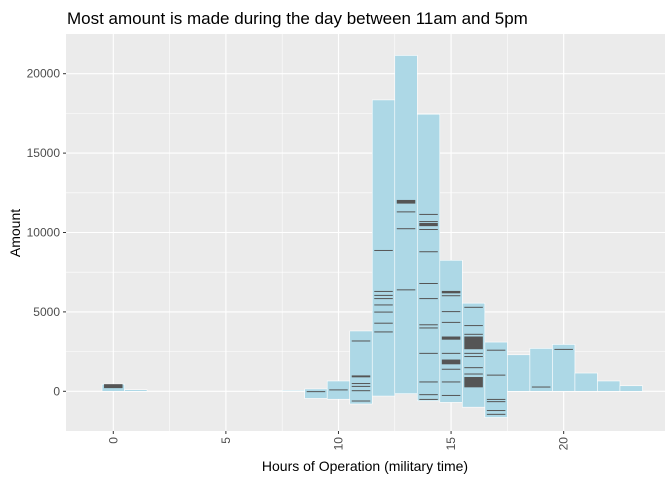 The height and width of the screenshot is (480, 672). Describe the element at coordinates (44, 74) in the screenshot. I see `y-tick-label: 20000` at that location.